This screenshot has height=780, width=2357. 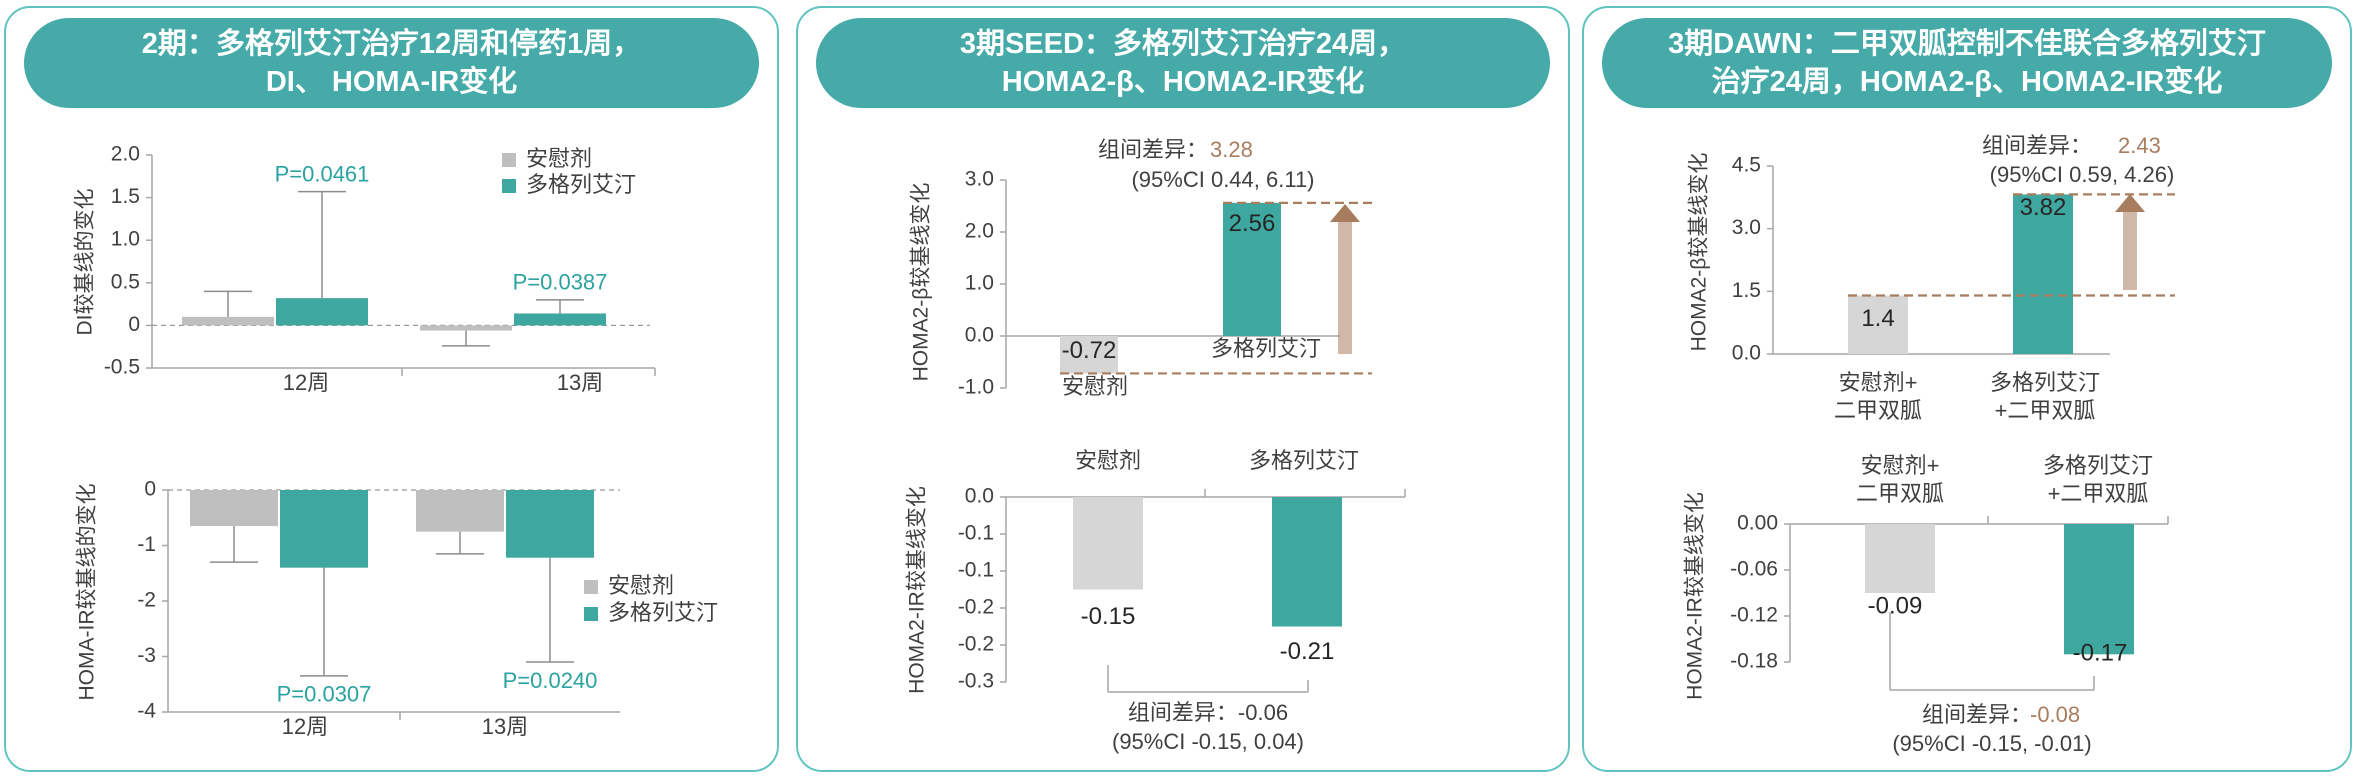 What do you see at coordinates (979, 179) in the screenshot?
I see `seed-beta-y-tick-label: 3.0` at bounding box center [979, 179].